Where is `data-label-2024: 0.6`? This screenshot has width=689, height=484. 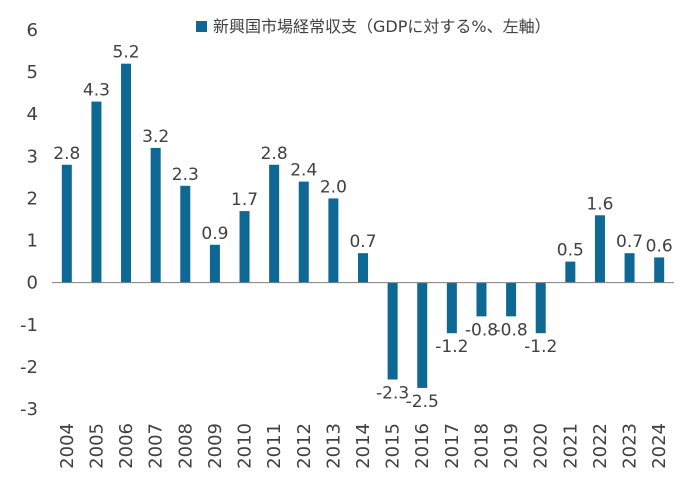 data-label-2024: 0.6 is located at coordinates (659, 246).